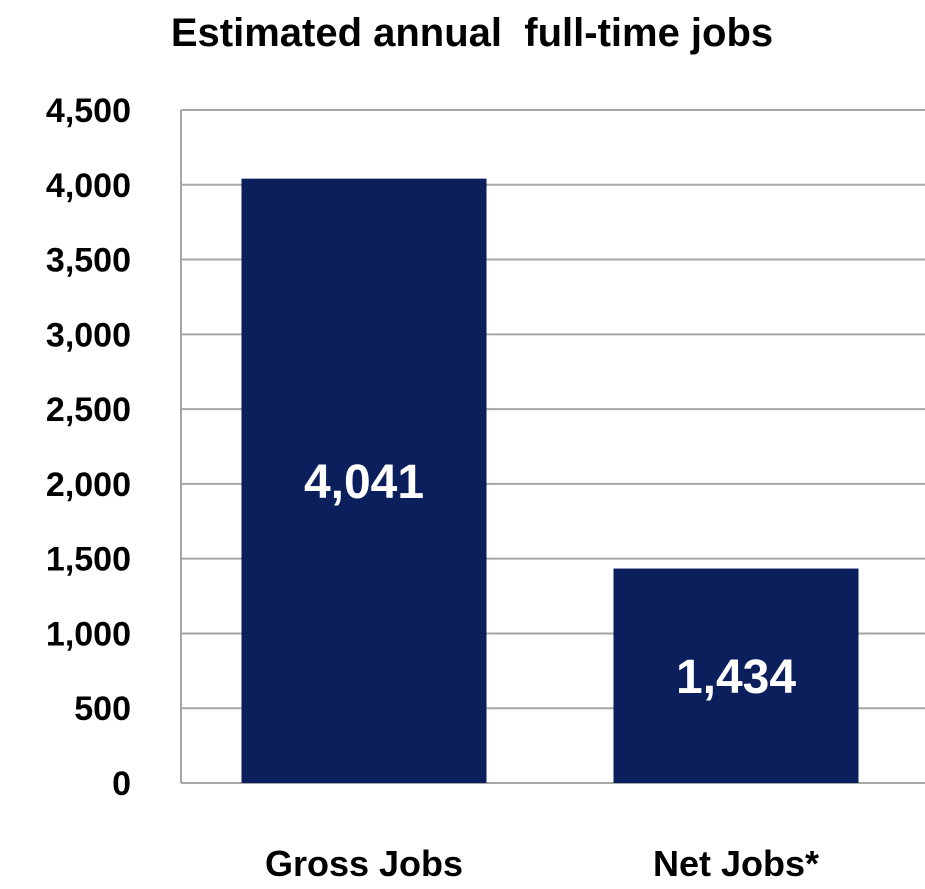  What do you see at coordinates (102, 709) in the screenshot?
I see `y-tick-label: 500` at bounding box center [102, 709].